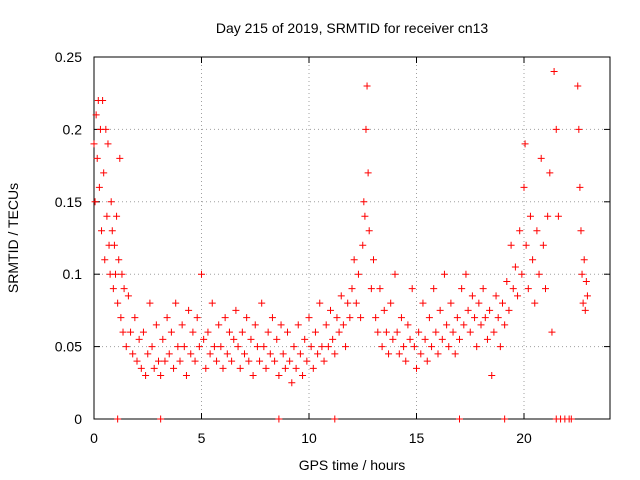 The width and height of the screenshot is (640, 480). Describe the element at coordinates (68, 202) in the screenshot. I see `y-tick-label: 0.15` at that location.